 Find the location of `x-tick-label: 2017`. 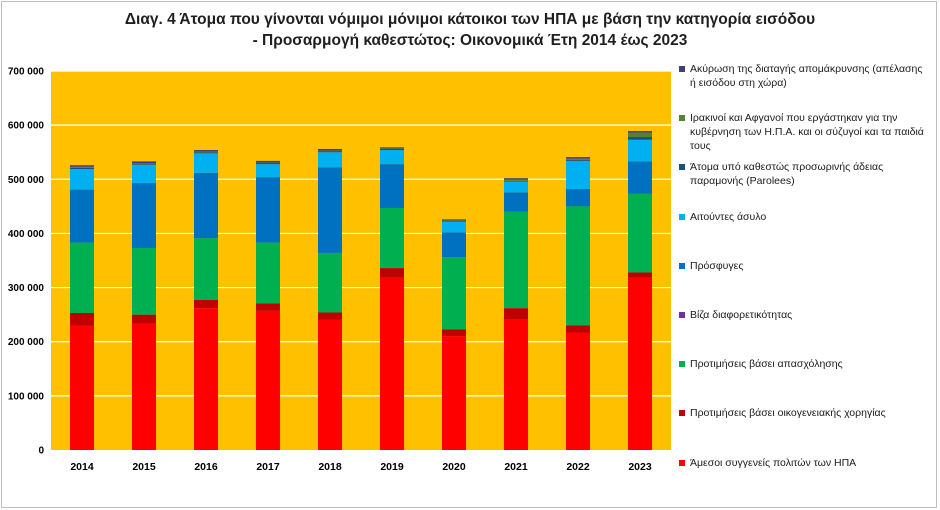

x-tick-label: 2017 is located at coordinates (268, 467).